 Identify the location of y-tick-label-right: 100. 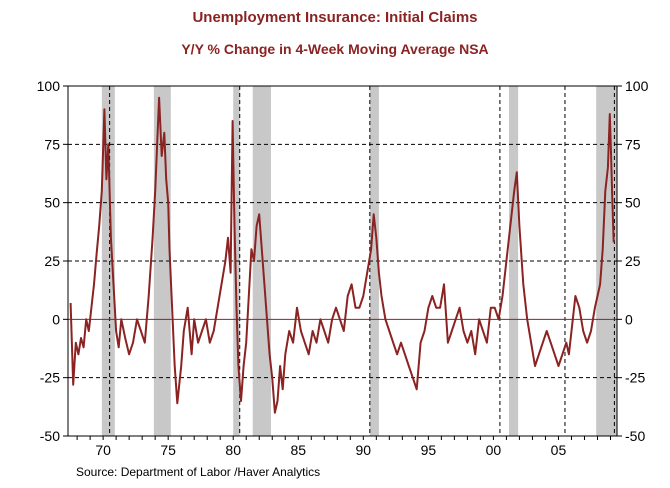
(637, 86).